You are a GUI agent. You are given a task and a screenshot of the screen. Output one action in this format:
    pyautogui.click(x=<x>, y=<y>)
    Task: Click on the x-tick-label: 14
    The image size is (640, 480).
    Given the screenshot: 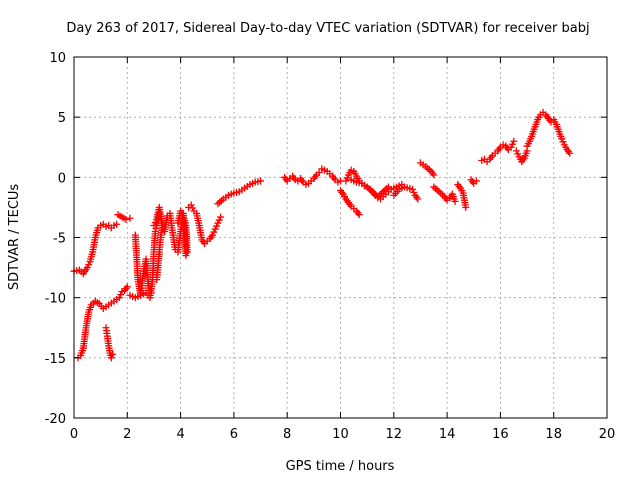 What is the action you would take?
    pyautogui.click(x=447, y=434)
    